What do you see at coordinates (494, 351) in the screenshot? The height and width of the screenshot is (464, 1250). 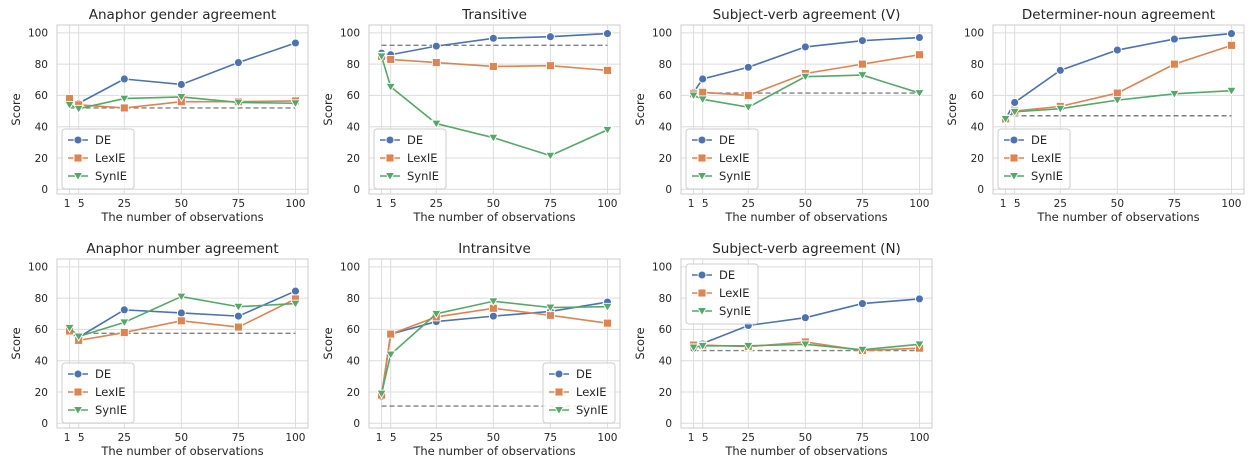 I see `series-line-lexie` at bounding box center [494, 351].